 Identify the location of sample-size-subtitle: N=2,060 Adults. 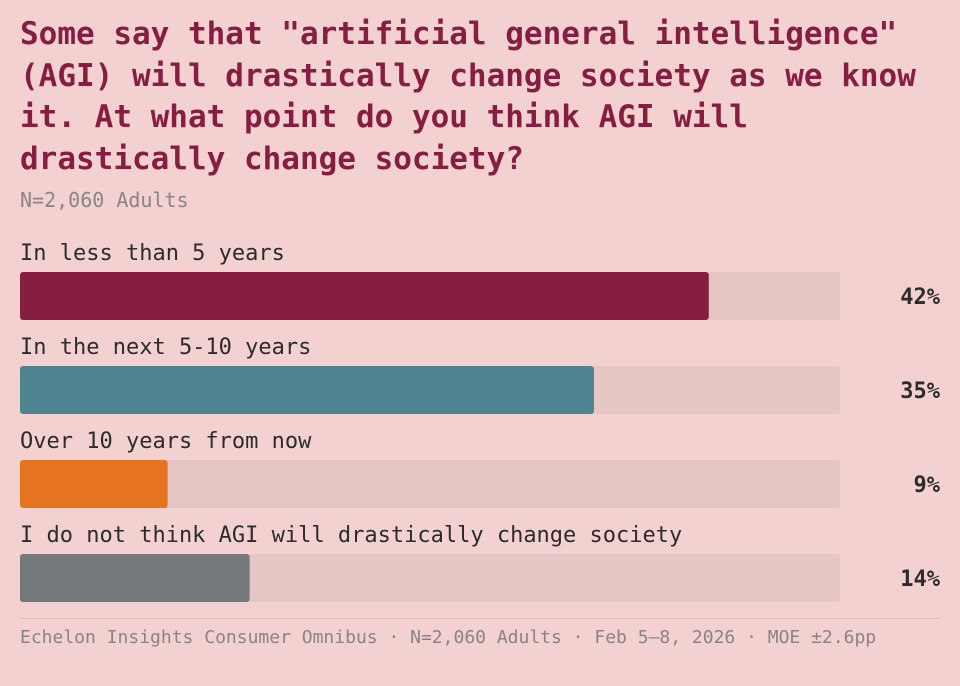
(104, 200).